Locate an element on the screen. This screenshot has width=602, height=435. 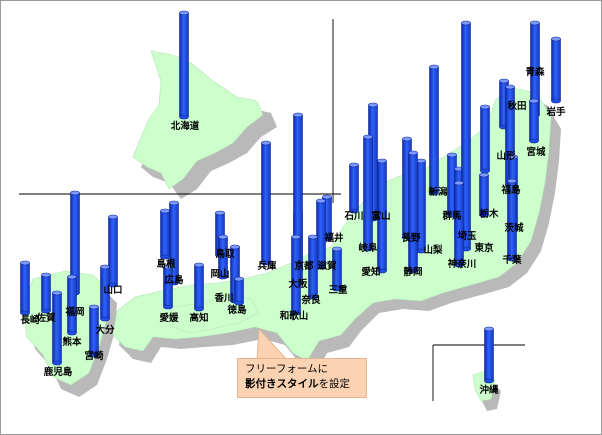
prefecture-label-43: 熊本 is located at coordinates (72, 342).